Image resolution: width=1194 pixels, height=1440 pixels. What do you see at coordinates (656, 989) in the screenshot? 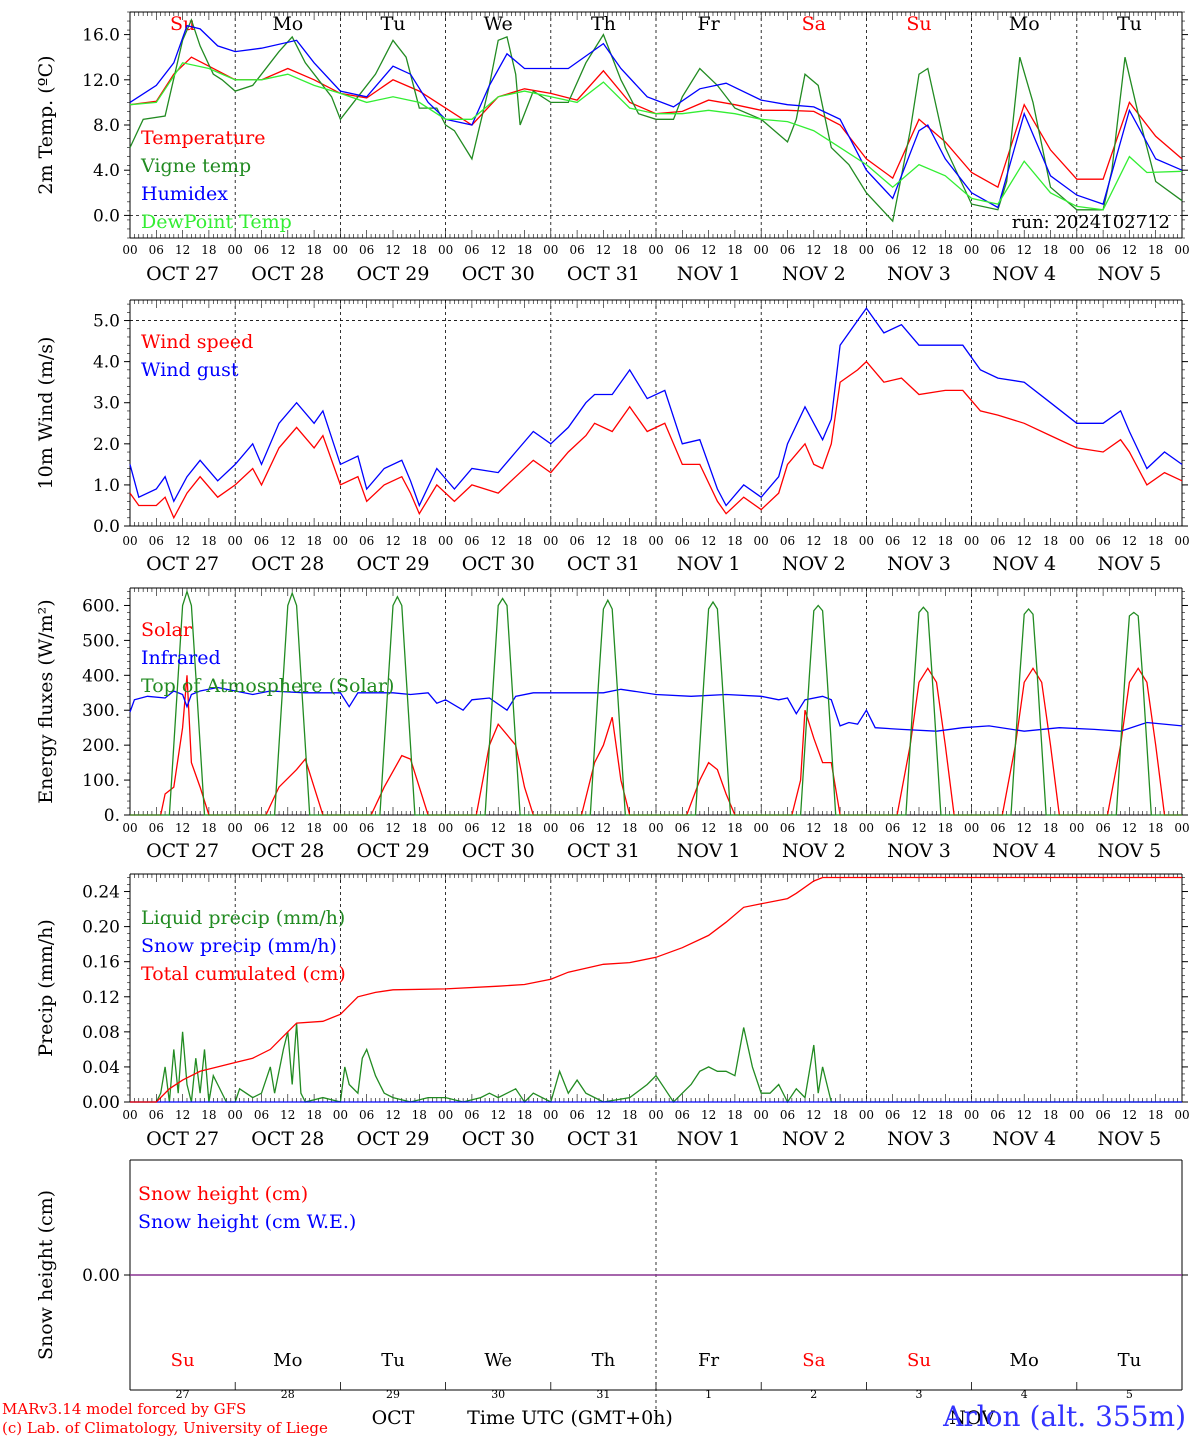
I see `series-line-total-cumulated-cm` at bounding box center [656, 989].